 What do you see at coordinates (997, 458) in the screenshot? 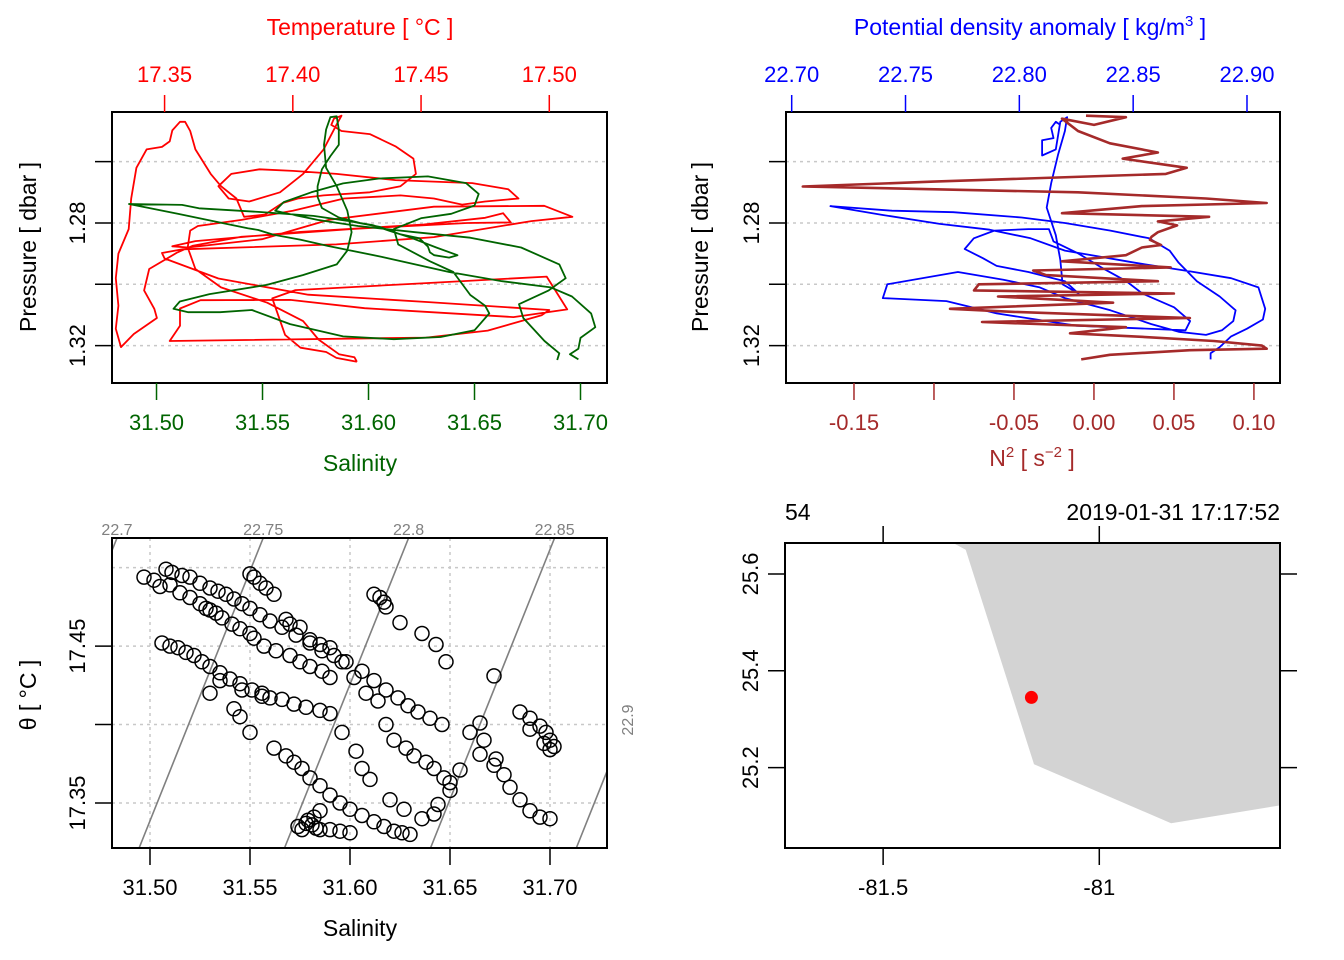
I see `n-symbol: N` at bounding box center [997, 458].